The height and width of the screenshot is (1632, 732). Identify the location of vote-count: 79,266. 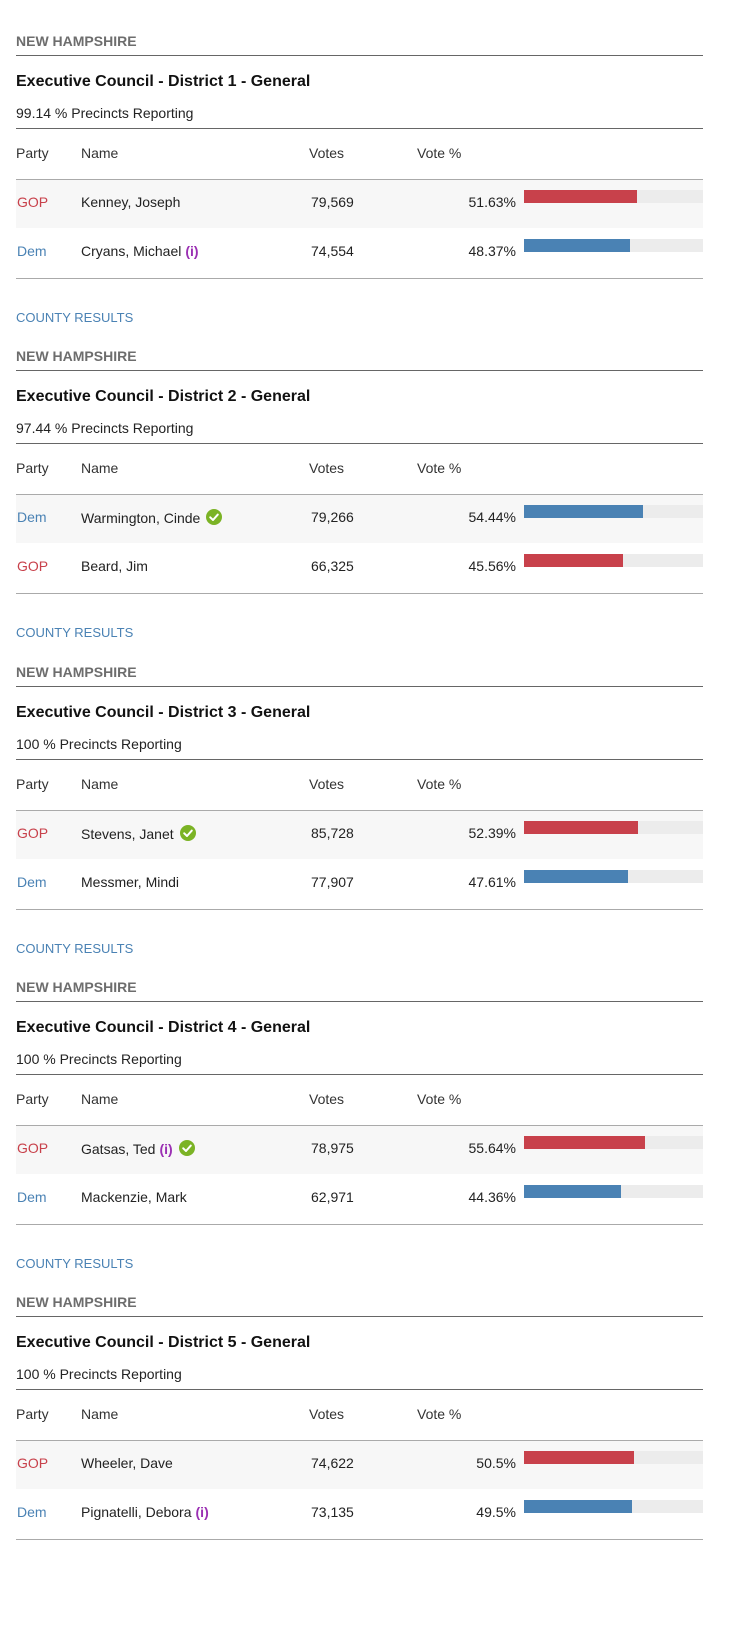
(332, 517).